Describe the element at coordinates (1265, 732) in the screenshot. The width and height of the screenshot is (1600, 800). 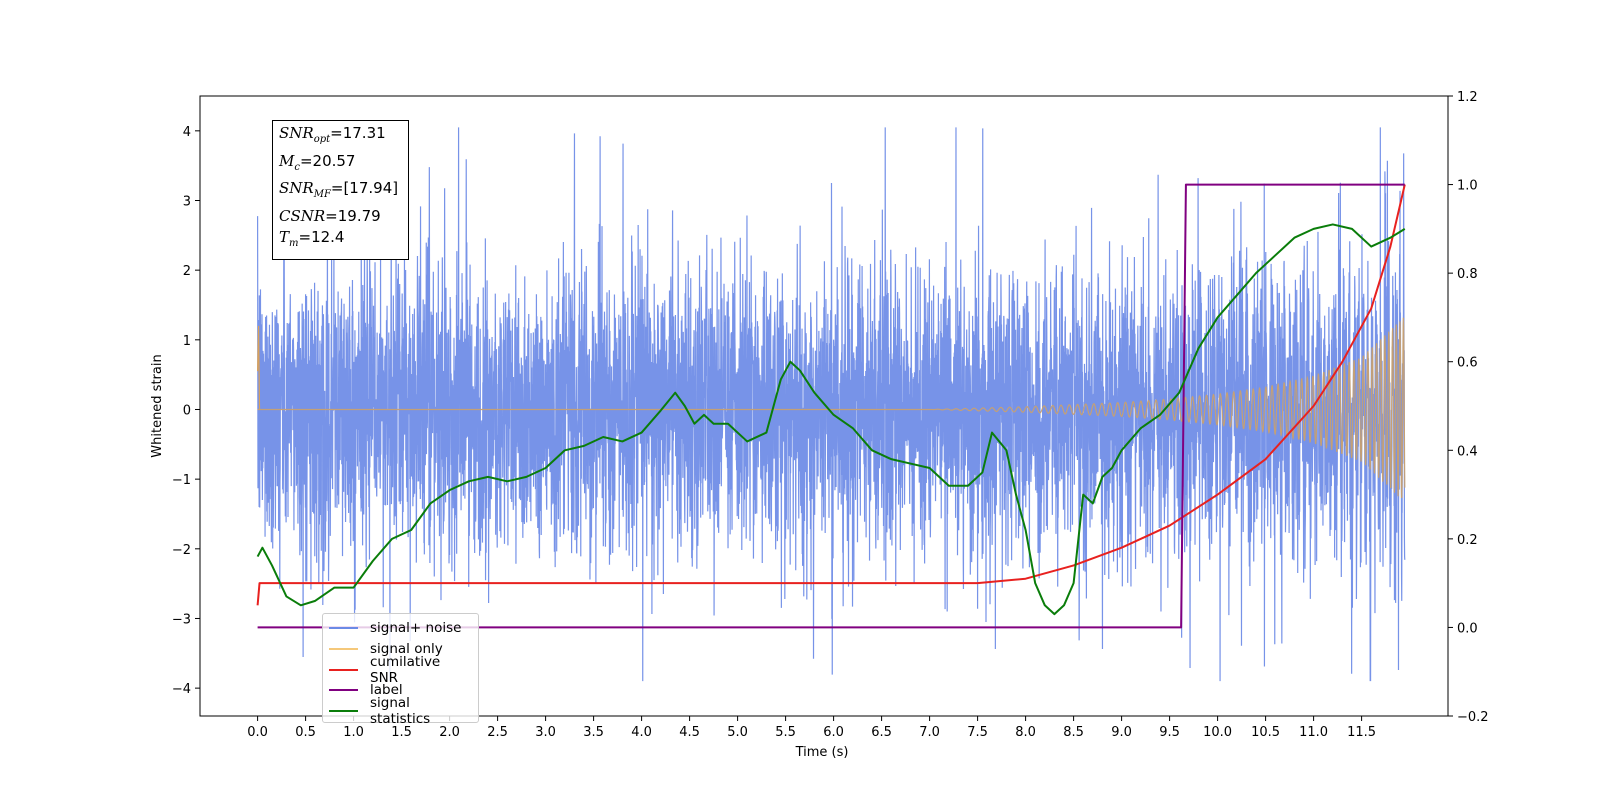
I see `x-tick-label: 10.5` at that location.